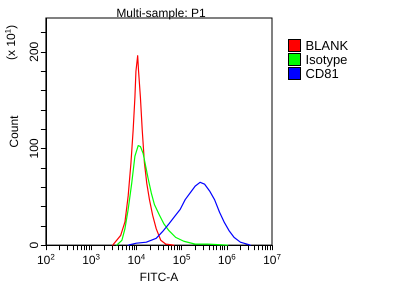 The image size is (408, 288). I want to click on x-axis-title: FITC-A, so click(159, 277).